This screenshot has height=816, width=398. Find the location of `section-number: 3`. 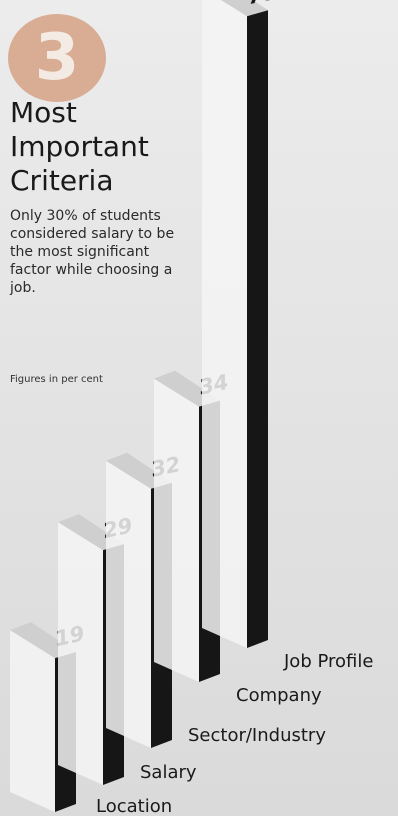

section-number: 3 is located at coordinates (57, 58).